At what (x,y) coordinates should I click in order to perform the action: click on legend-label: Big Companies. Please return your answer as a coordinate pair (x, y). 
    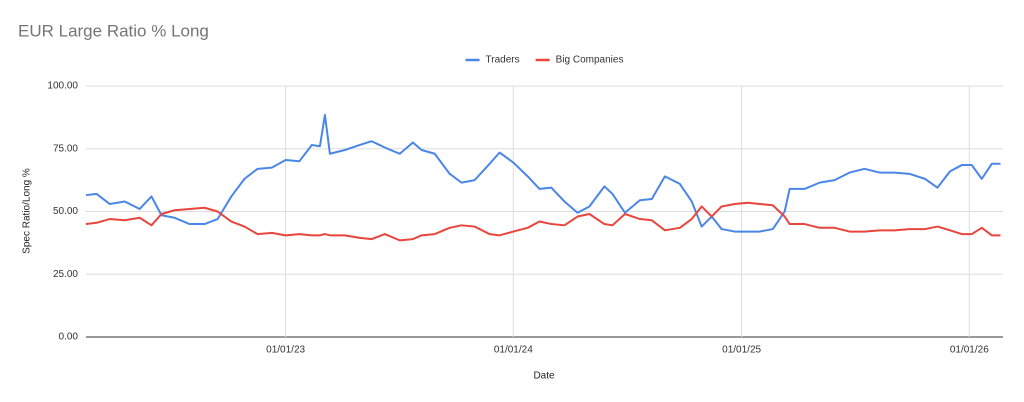
    Looking at the image, I should click on (590, 60).